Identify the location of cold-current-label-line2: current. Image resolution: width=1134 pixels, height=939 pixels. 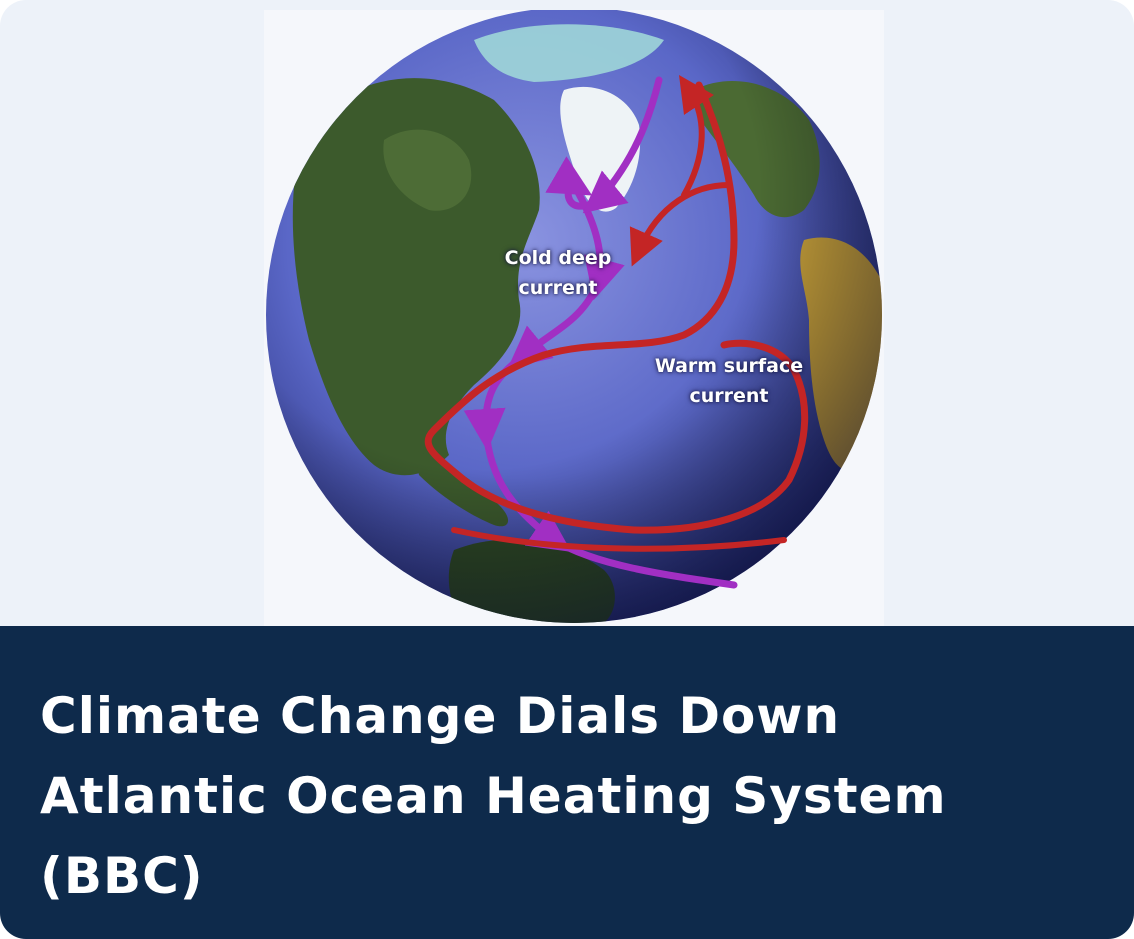
(558, 288).